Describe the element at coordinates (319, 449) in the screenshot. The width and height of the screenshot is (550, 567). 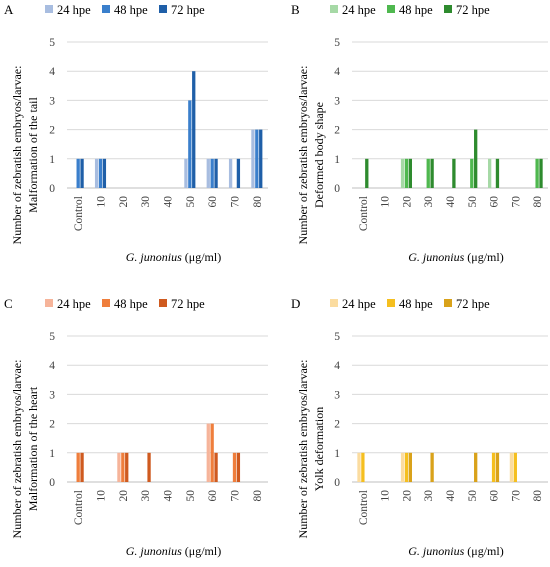
I see `y-axis-label-d-line-1: Yolk deformation` at that location.